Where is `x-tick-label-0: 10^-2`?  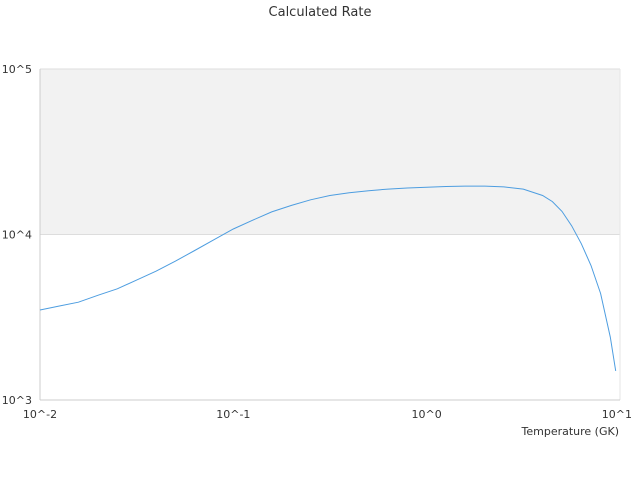
x-tick-label-0: 10^-2 is located at coordinates (40, 414).